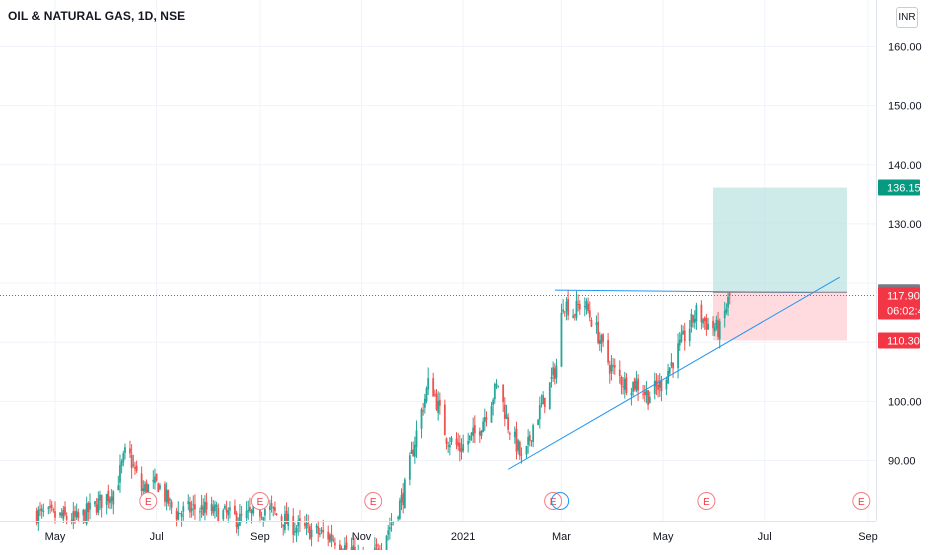  What do you see at coordinates (780, 240) in the screenshot?
I see `profit-zone` at bounding box center [780, 240].